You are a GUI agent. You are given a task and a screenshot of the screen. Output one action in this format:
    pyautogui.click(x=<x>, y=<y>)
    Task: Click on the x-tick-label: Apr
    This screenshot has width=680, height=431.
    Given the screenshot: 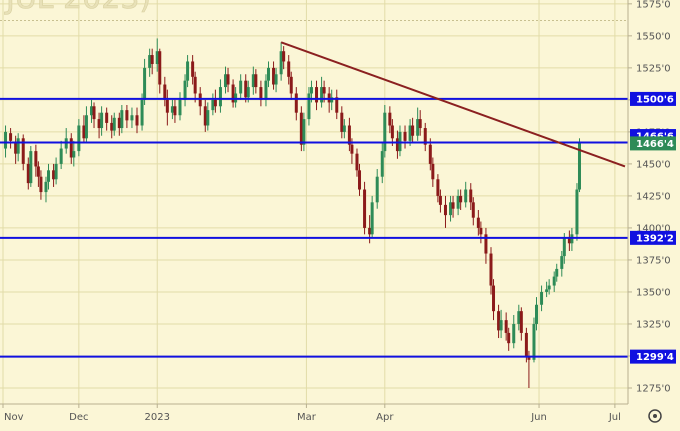 What is the action you would take?
    pyautogui.click(x=385, y=417)
    